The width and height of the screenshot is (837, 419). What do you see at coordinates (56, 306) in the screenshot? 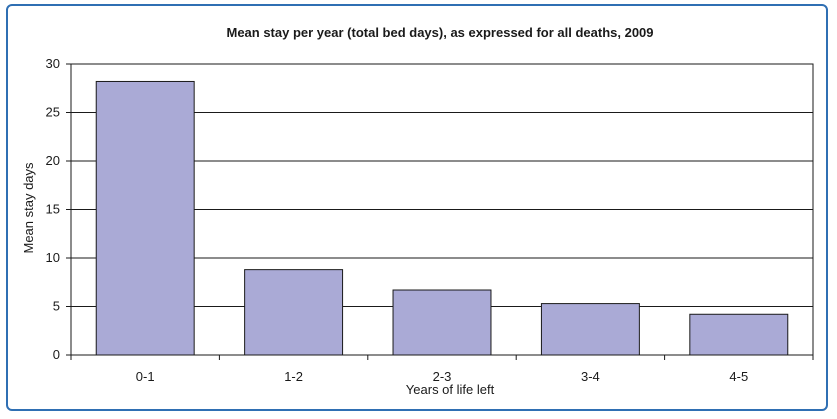
I see `y-tick-label: 5` at bounding box center [56, 306].